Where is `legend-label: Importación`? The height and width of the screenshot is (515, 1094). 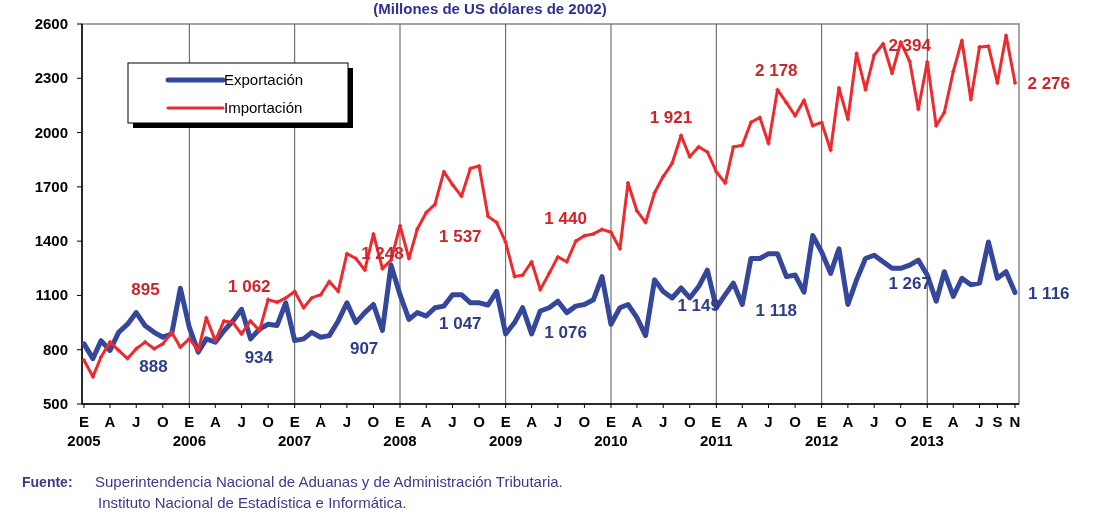 legend-label: Importación is located at coordinates (263, 107).